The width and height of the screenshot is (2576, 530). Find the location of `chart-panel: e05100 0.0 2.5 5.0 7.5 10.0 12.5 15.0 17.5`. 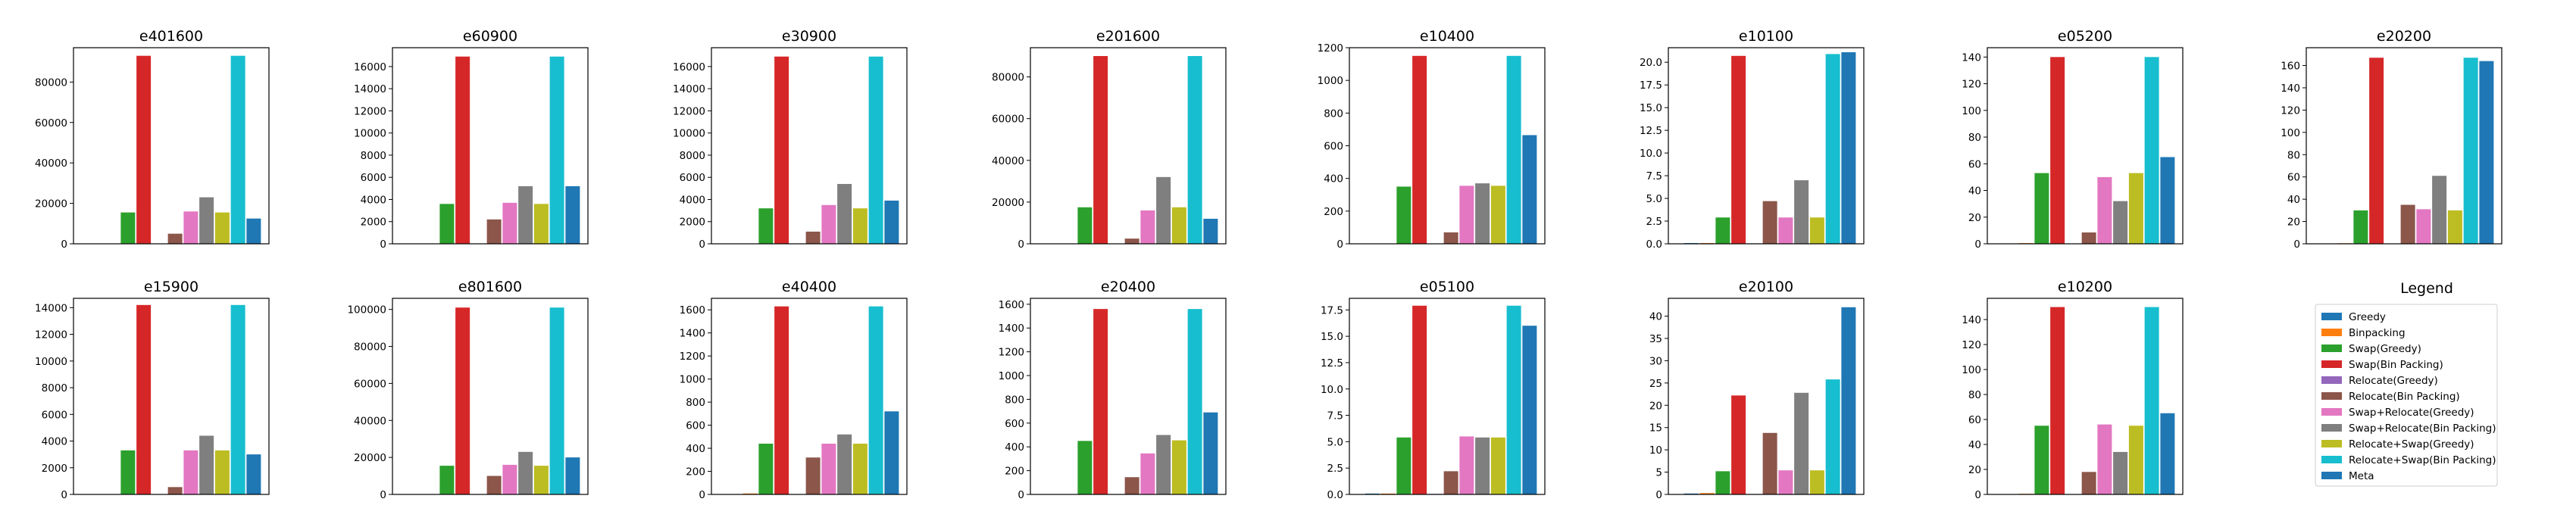

chart-panel: e05100 0.0 2.5 5.0 7.5 10.0 12.5 15.0 17.5 is located at coordinates (1433, 390).